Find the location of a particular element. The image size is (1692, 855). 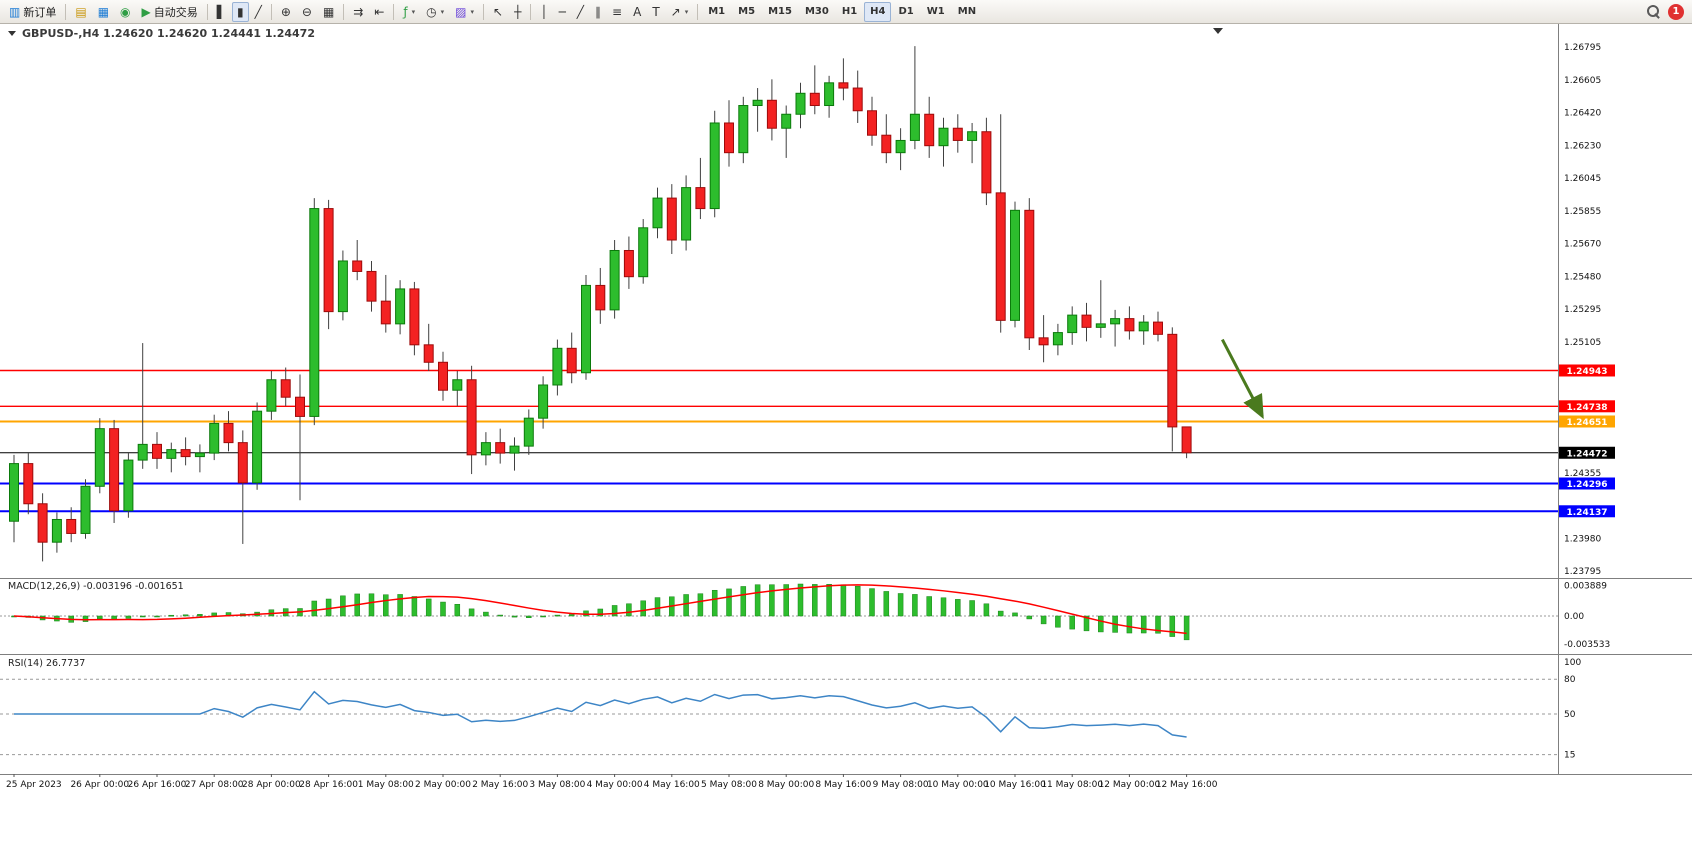

periods-button: ◷ ▾ is located at coordinates (435, 12).